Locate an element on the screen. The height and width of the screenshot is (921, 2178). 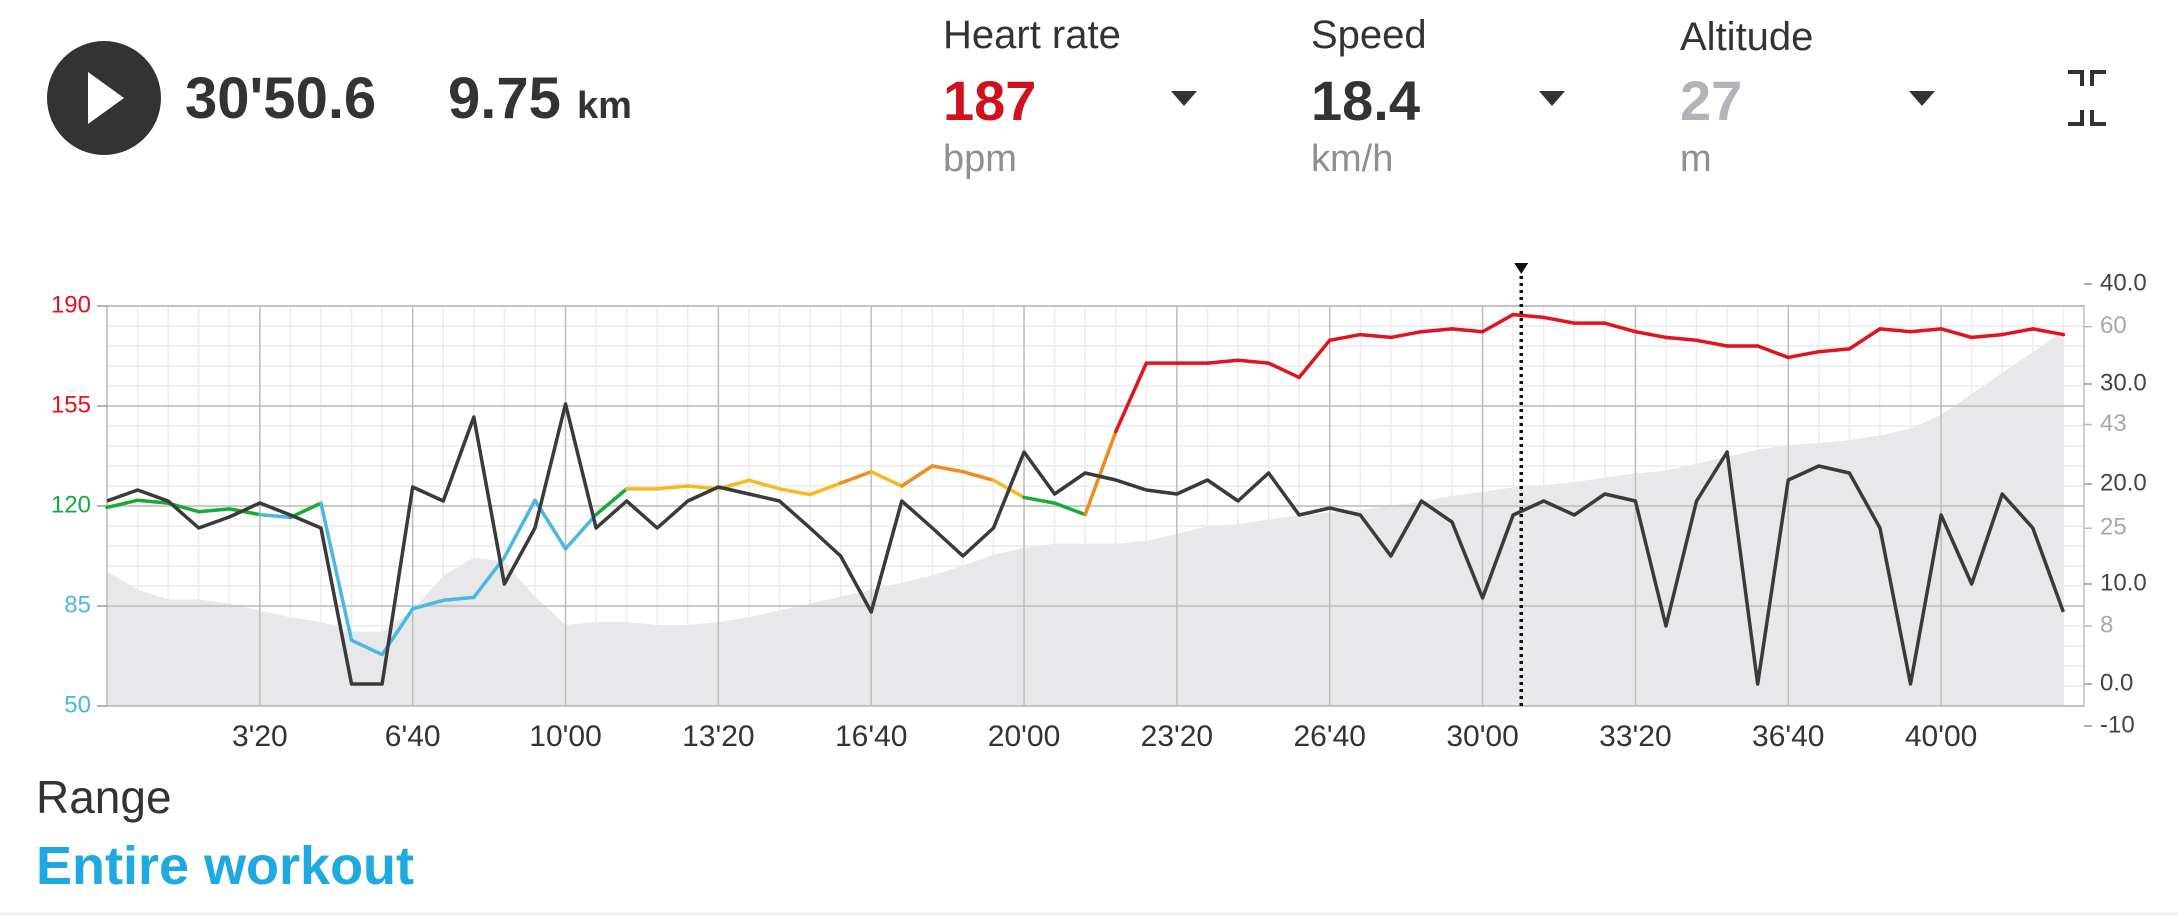
elapsed-time: 30'50.6 is located at coordinates (280, 98).